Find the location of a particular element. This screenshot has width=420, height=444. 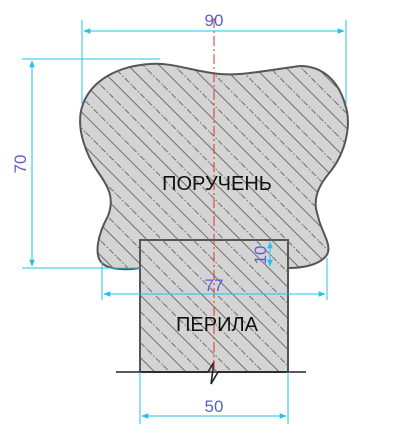

break-line is located at coordinates (211, 373).